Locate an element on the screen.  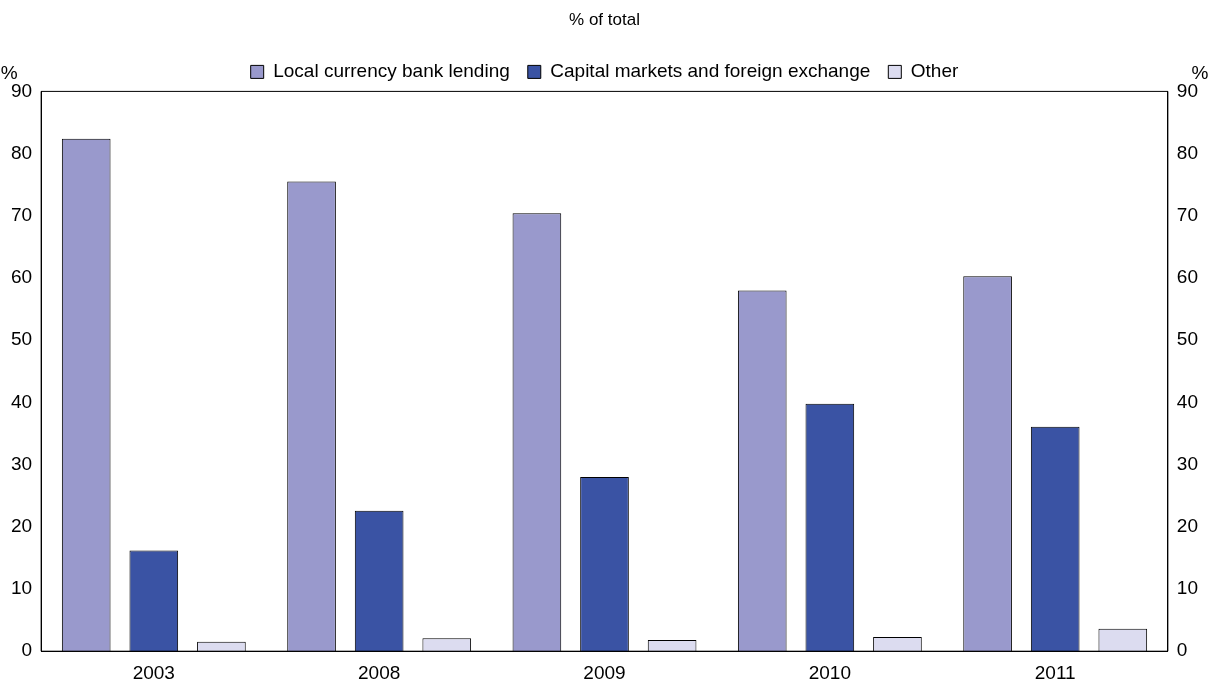
chart-title: % of total is located at coordinates (604, 19).